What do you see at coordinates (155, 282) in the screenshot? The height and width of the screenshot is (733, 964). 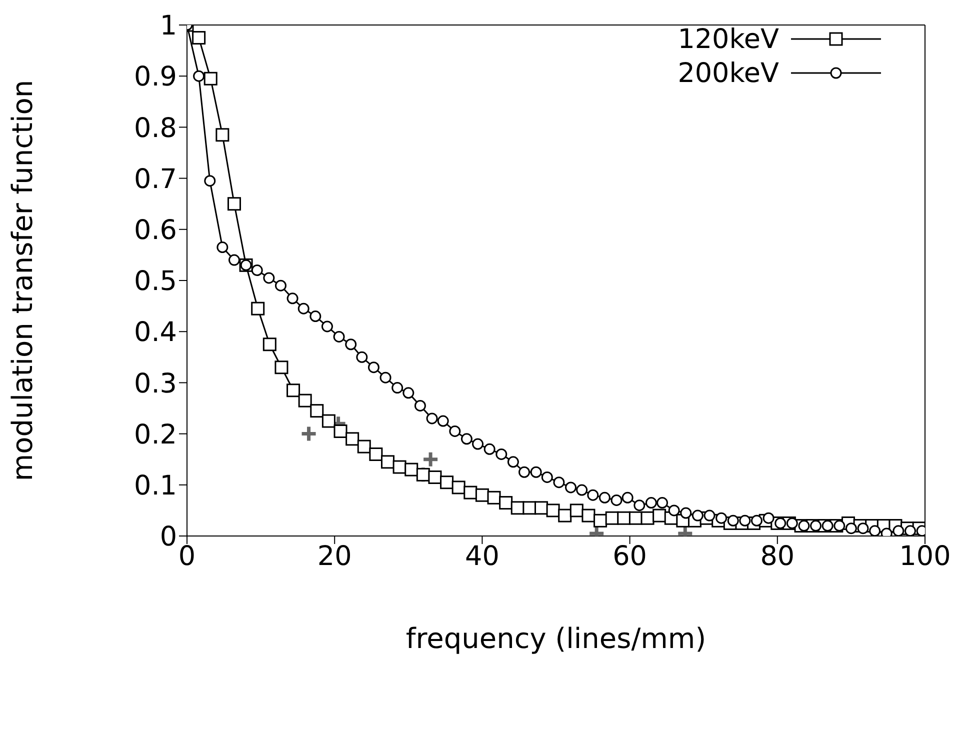 I see `y-tick-label: 0.5` at bounding box center [155, 282].